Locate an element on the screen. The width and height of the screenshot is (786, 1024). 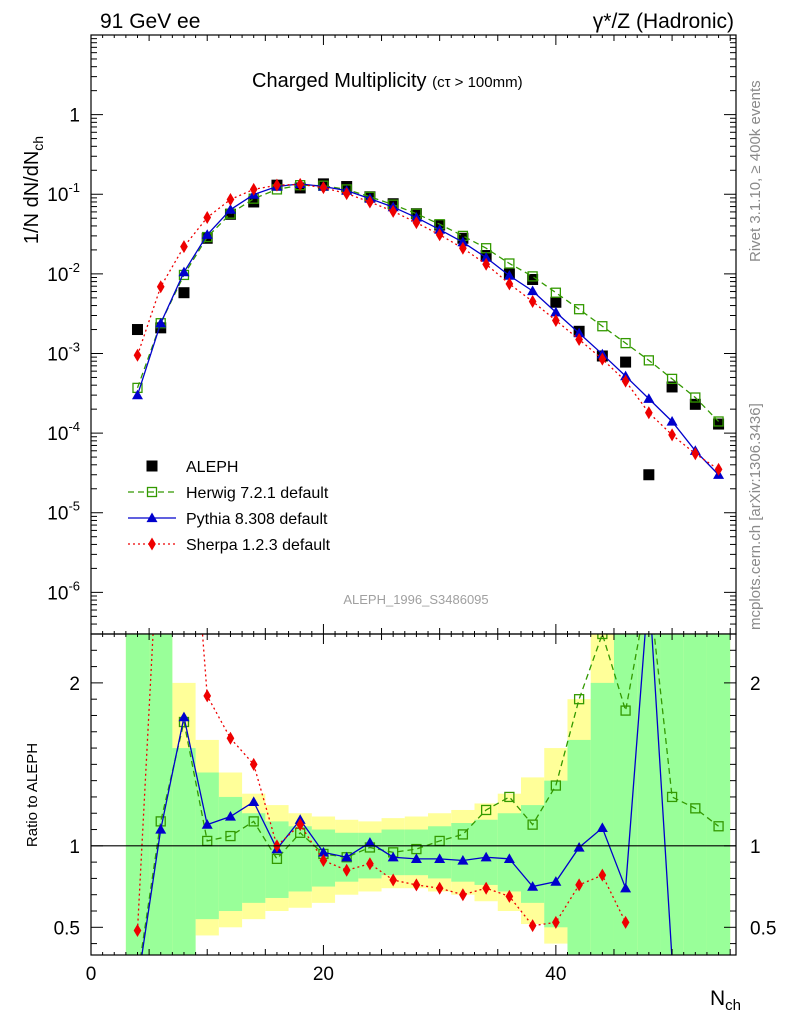
header-process-label: γ*/Z (Hadronic) is located at coordinates (663, 21).